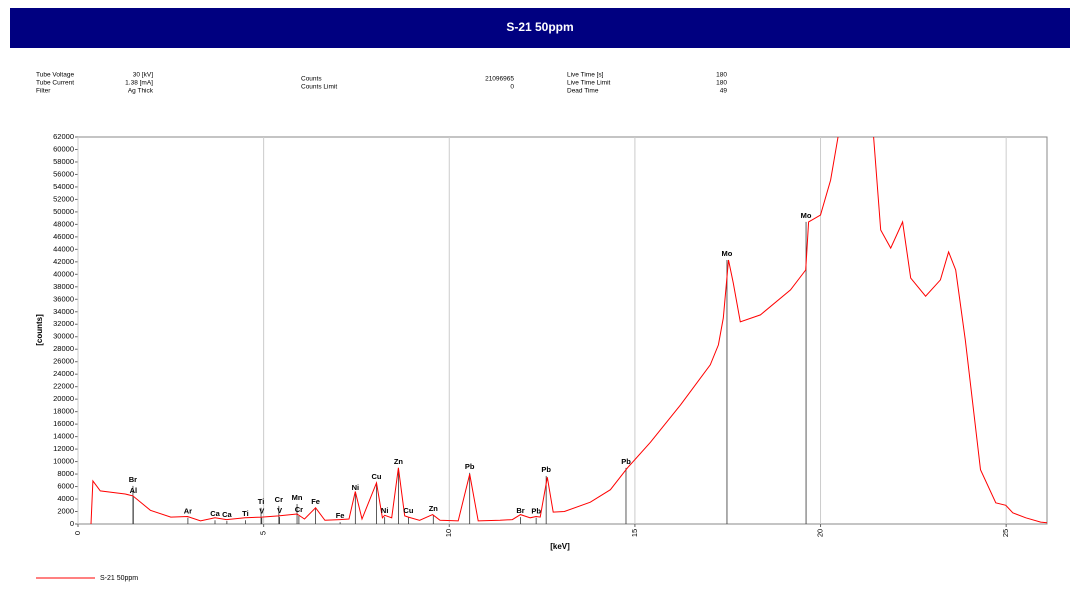 Image resolution: width=1080 pixels, height=601 pixels. Describe the element at coordinates (583, 91) in the screenshot. I see `info-label: Dead Time` at that location.